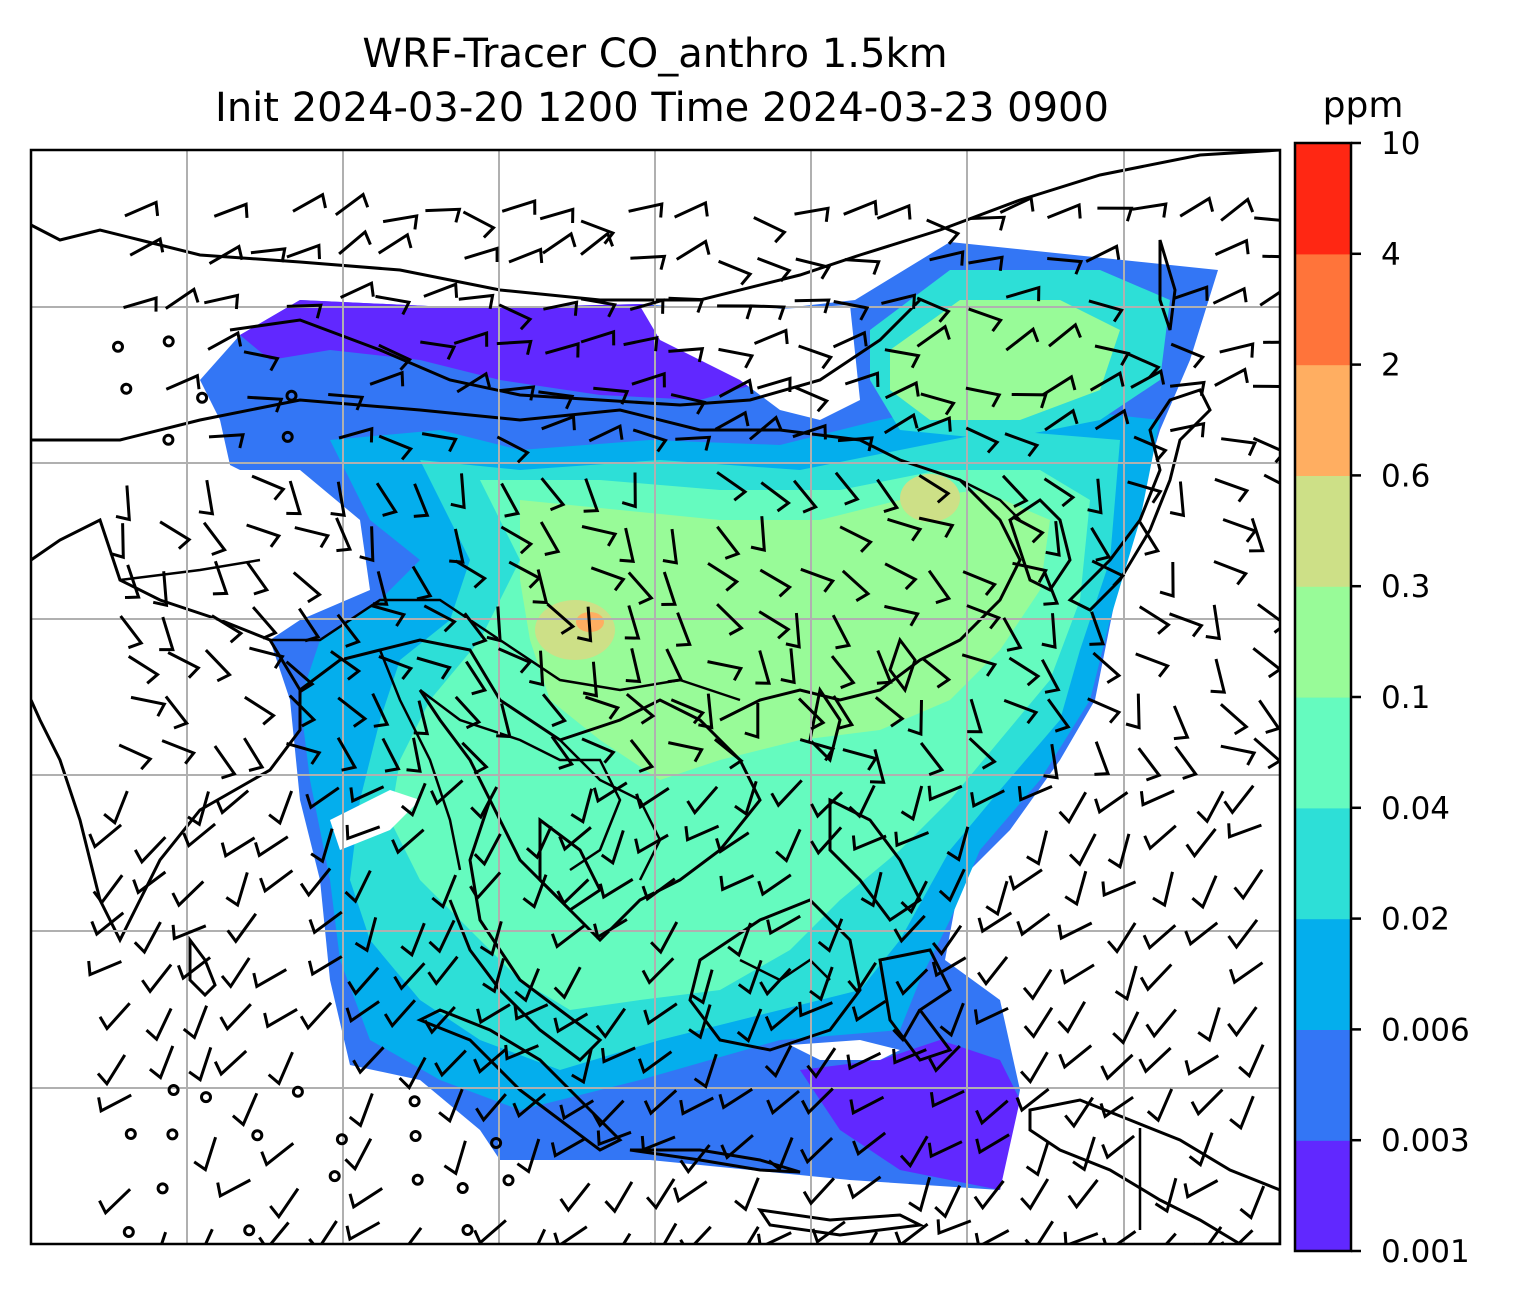 The height and width of the screenshot is (1306, 1528). I want to click on border-myanmar, so click(420, 760).